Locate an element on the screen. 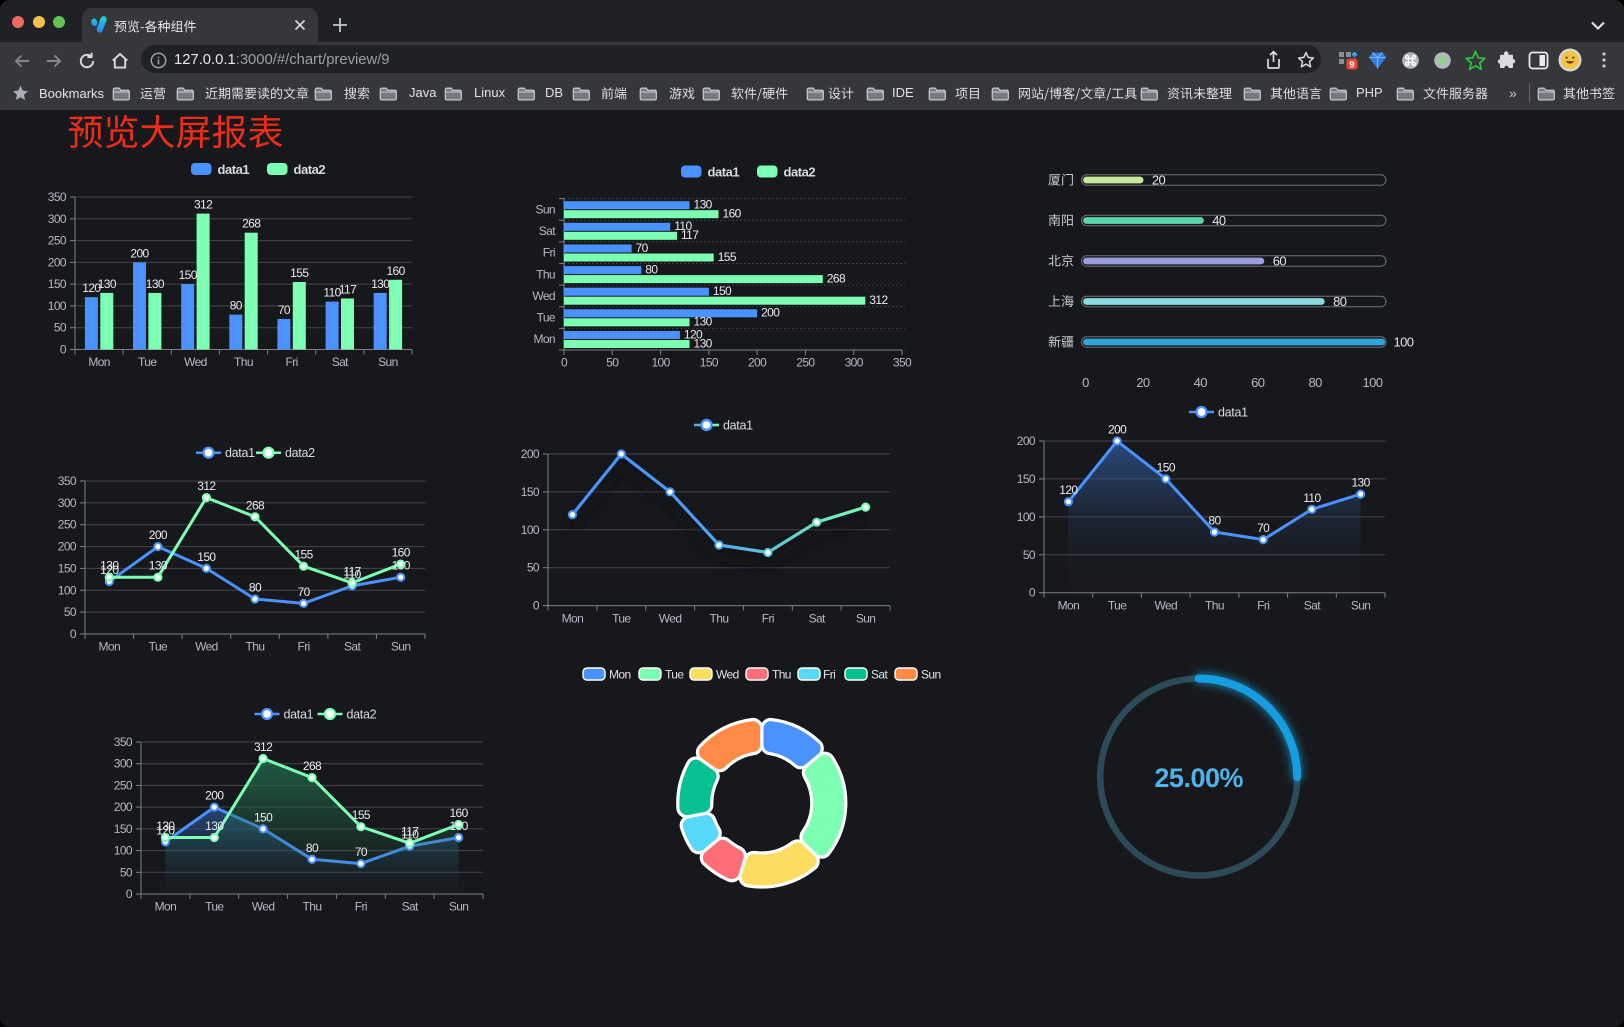  svg-text: 20 is located at coordinates (1143, 382).